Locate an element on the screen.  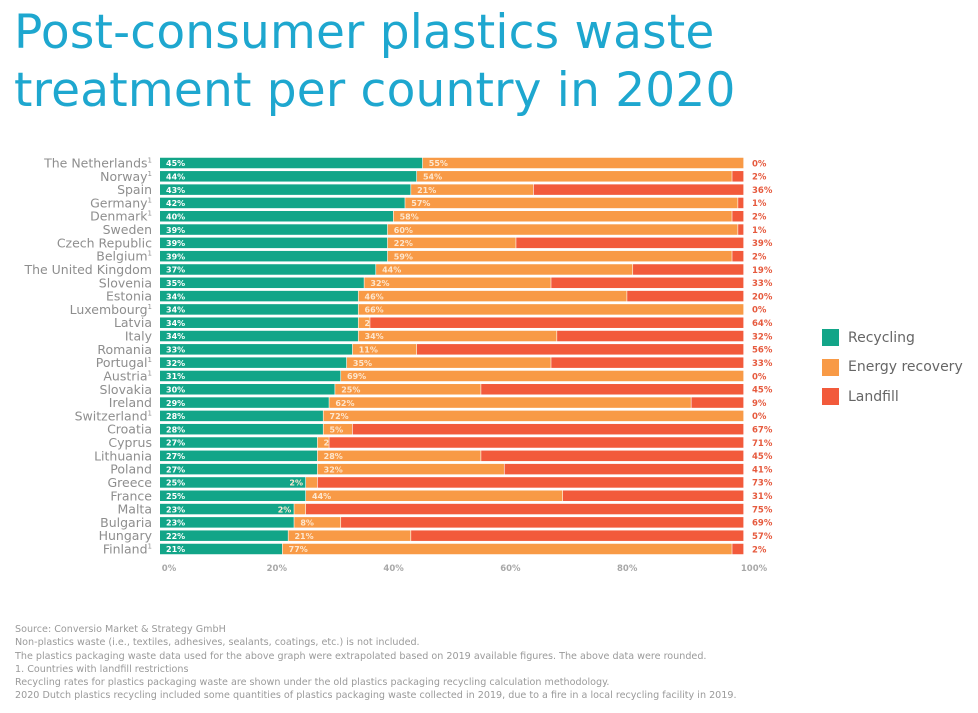
country-label: Malta is located at coordinates (135, 509).